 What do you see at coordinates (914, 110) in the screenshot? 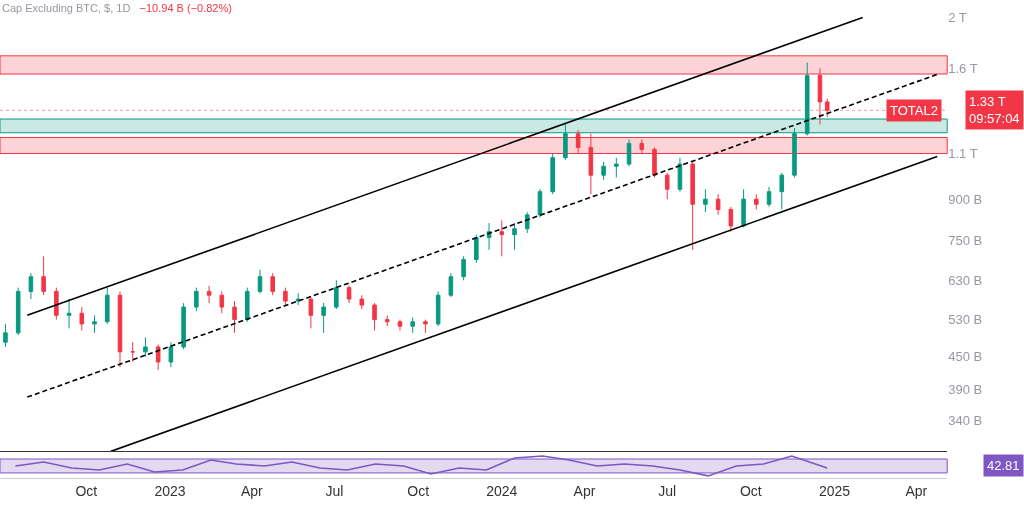
I see `ref-line-label: TOTAL2` at bounding box center [914, 110].